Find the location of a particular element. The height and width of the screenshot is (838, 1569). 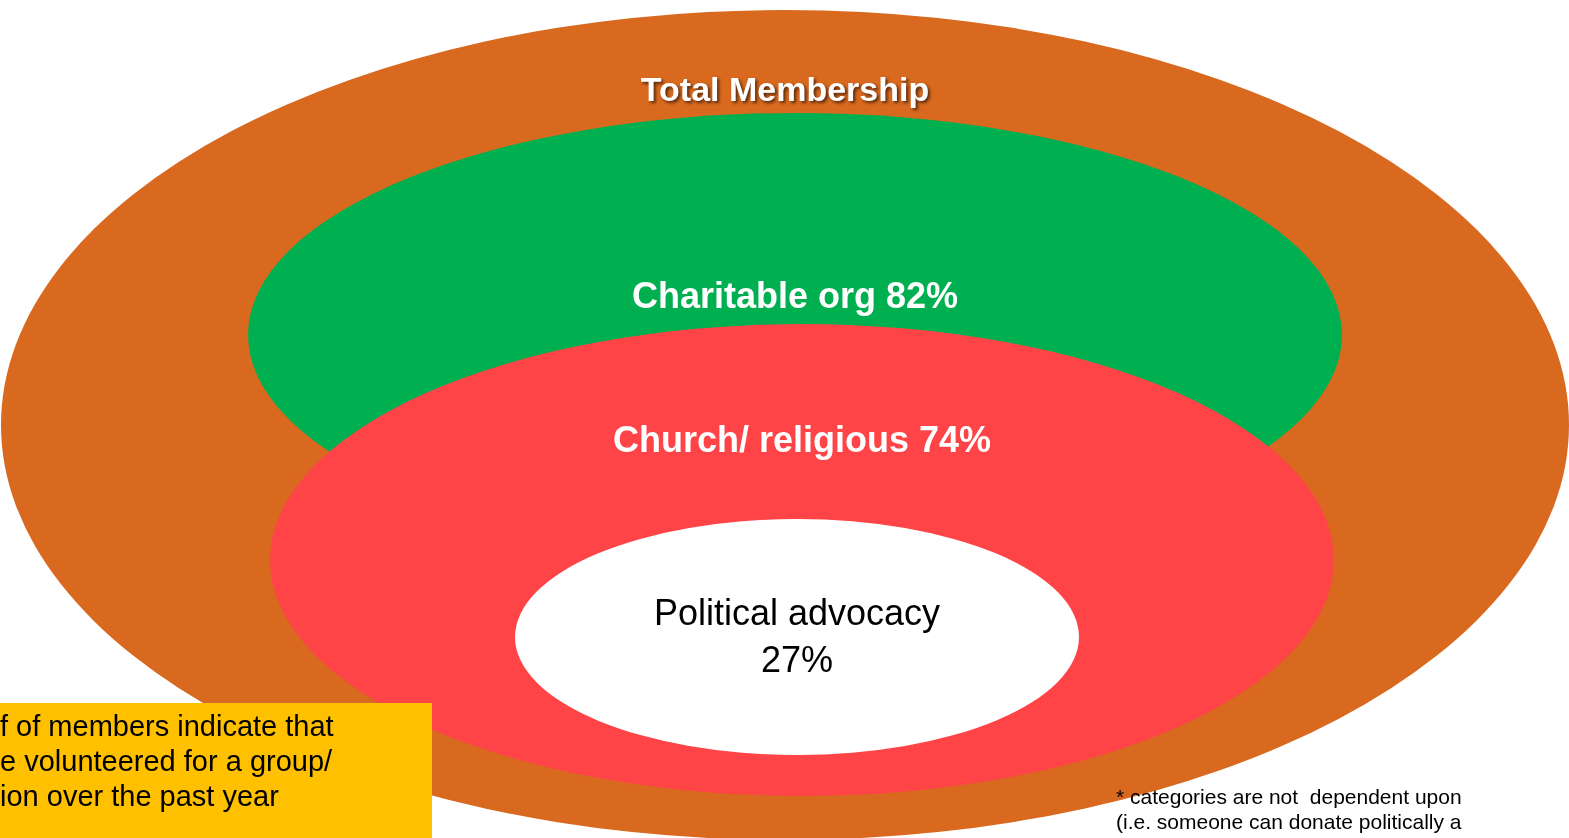

category-label: Church/ religious is located at coordinates (765, 439).